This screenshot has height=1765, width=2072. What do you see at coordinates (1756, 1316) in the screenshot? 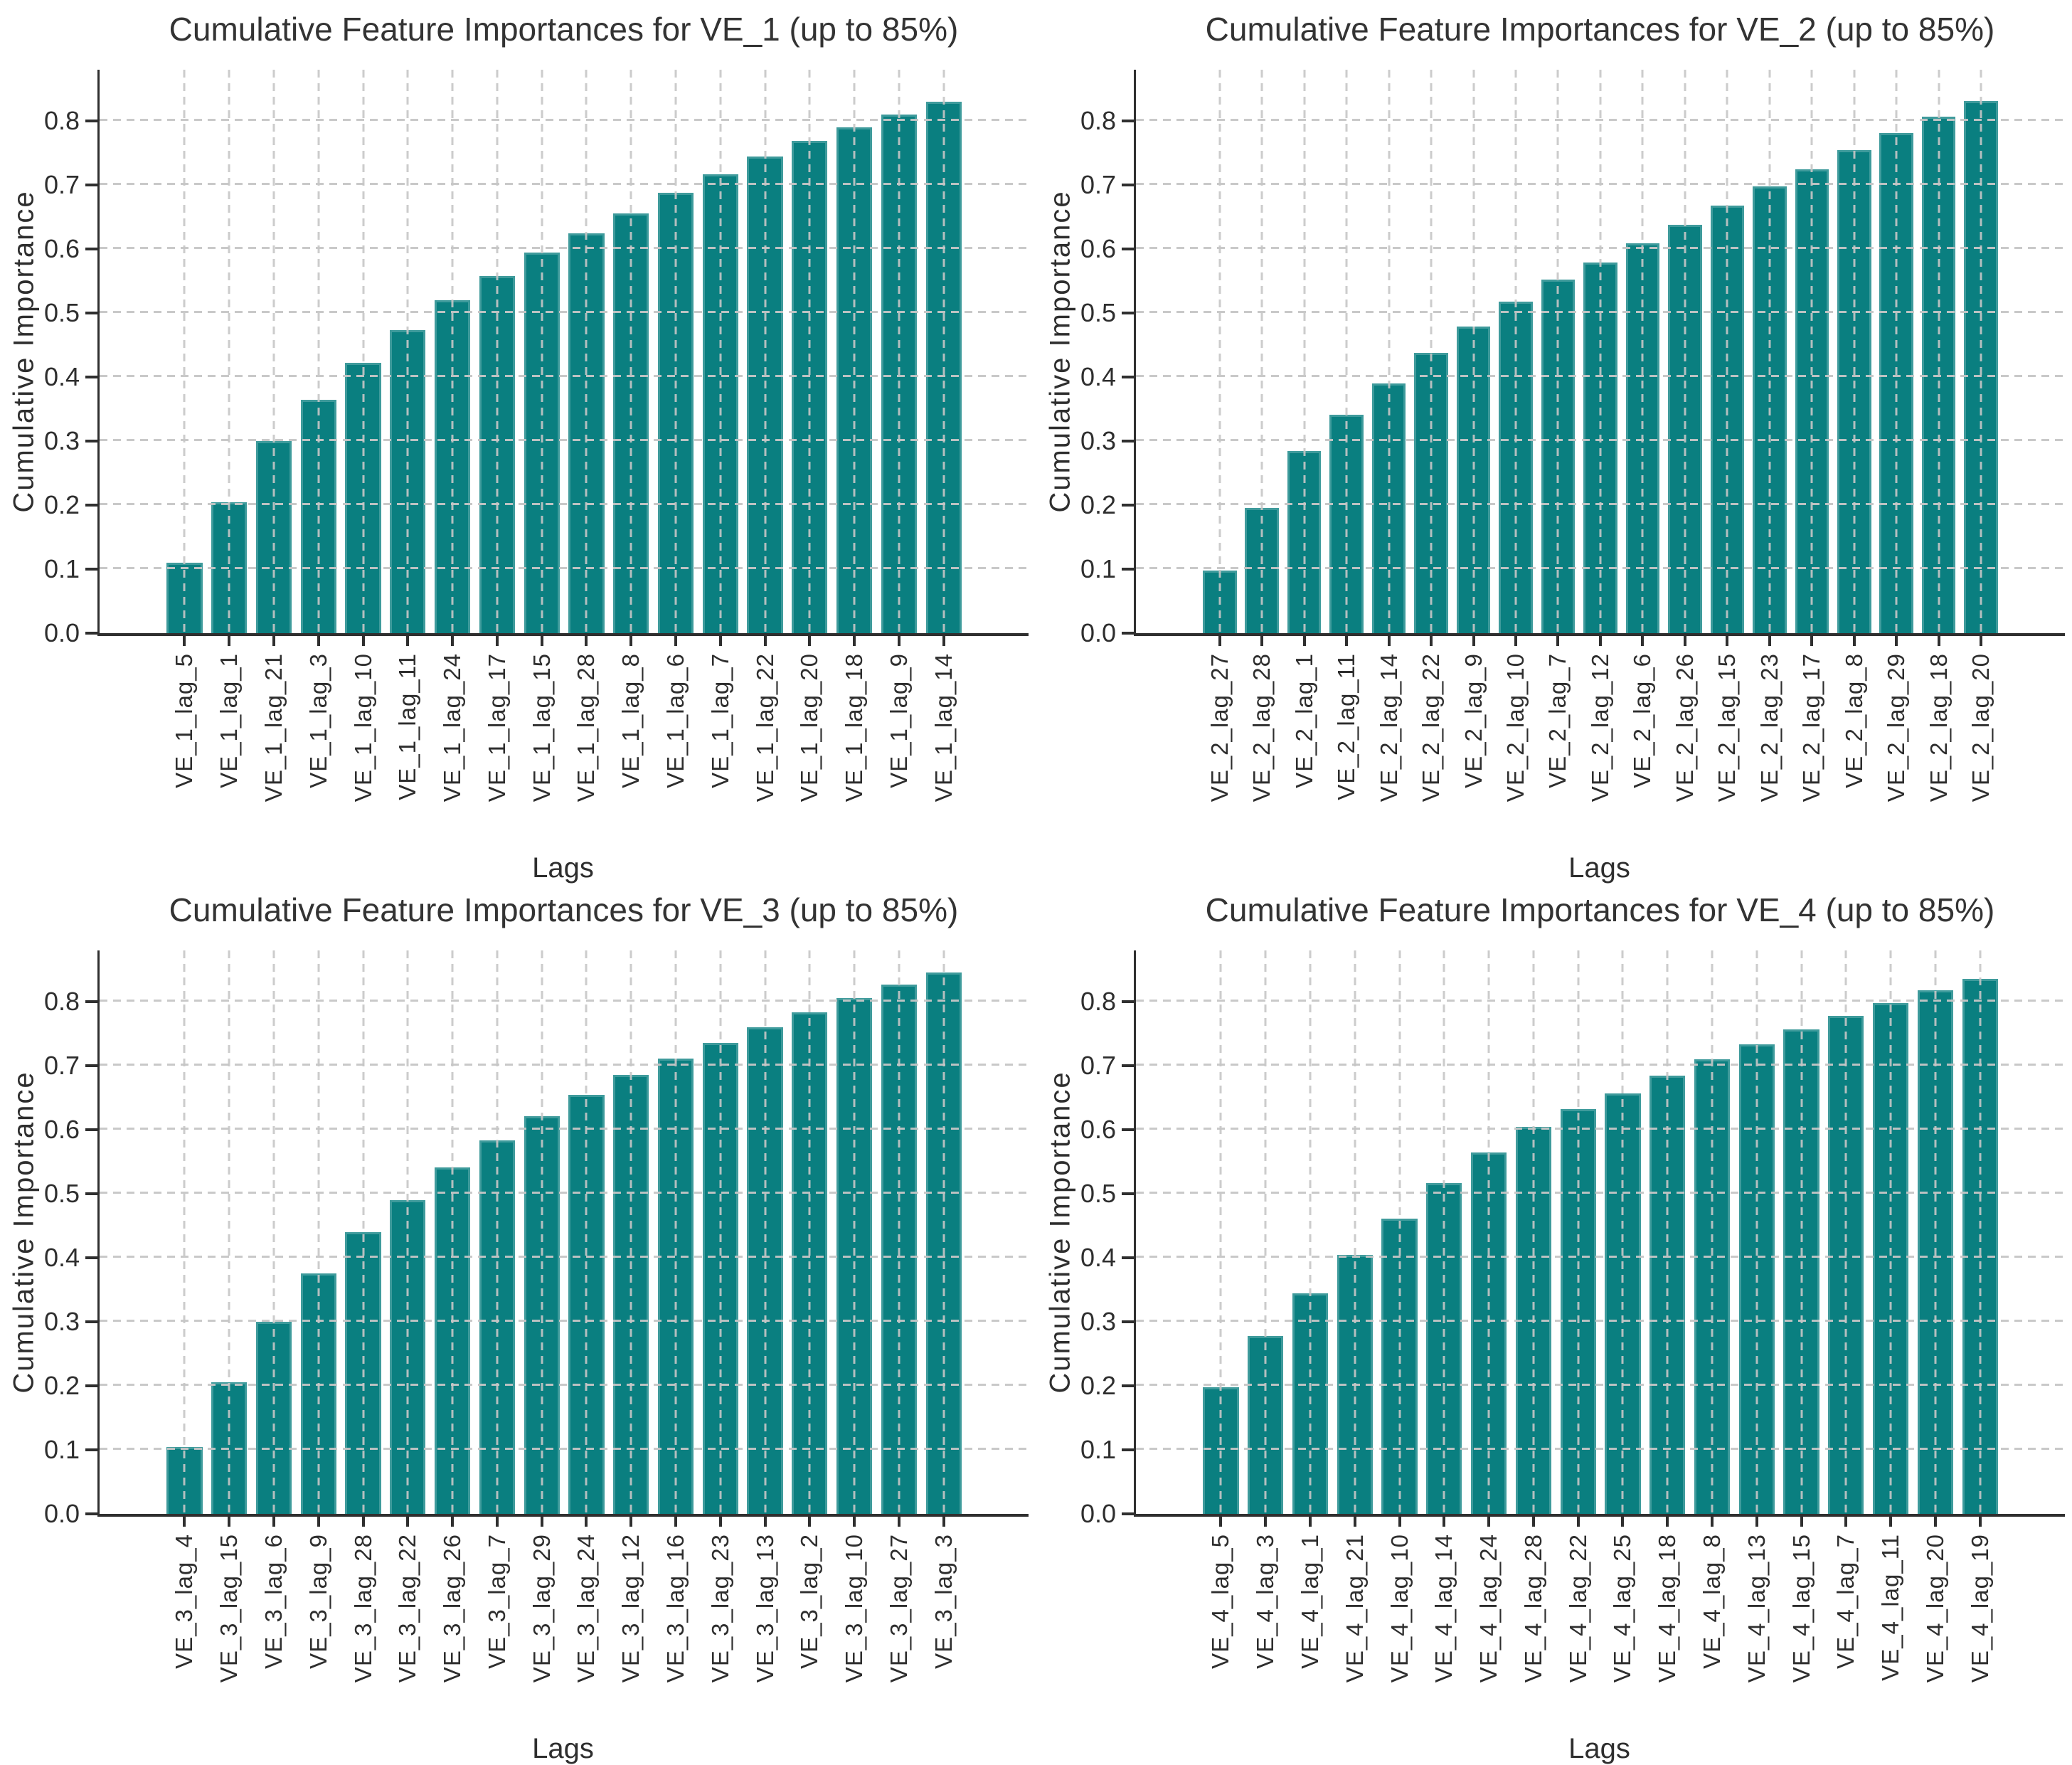
I see `bar-slot: VE_4_lag_13` at bounding box center [1756, 1316].